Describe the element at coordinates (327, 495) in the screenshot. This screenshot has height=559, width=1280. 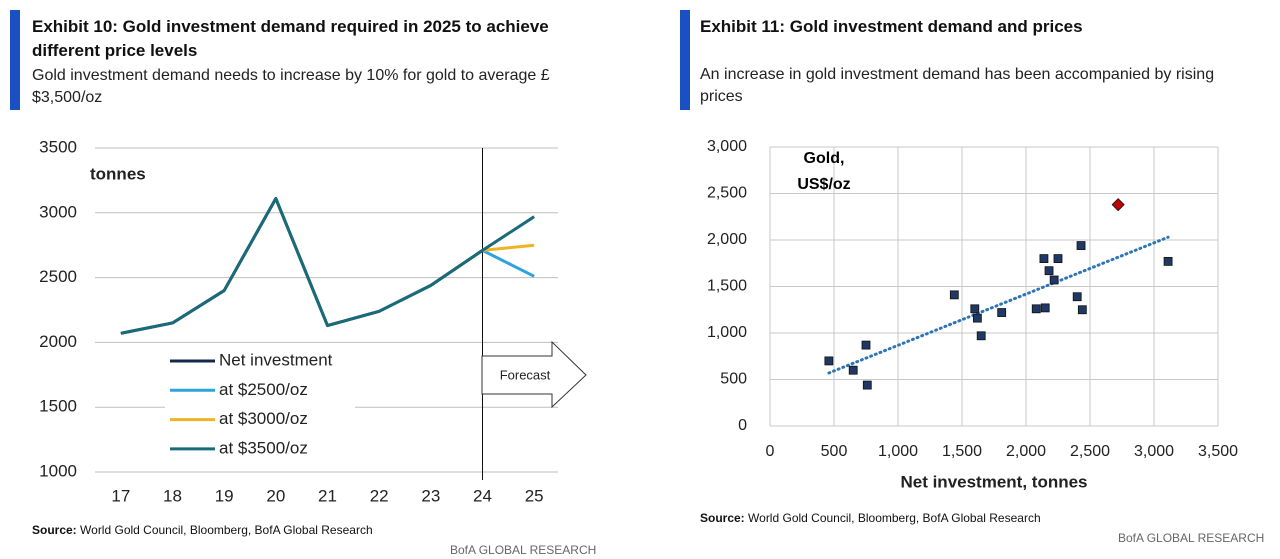
I see `x-tick-label: 21` at that location.